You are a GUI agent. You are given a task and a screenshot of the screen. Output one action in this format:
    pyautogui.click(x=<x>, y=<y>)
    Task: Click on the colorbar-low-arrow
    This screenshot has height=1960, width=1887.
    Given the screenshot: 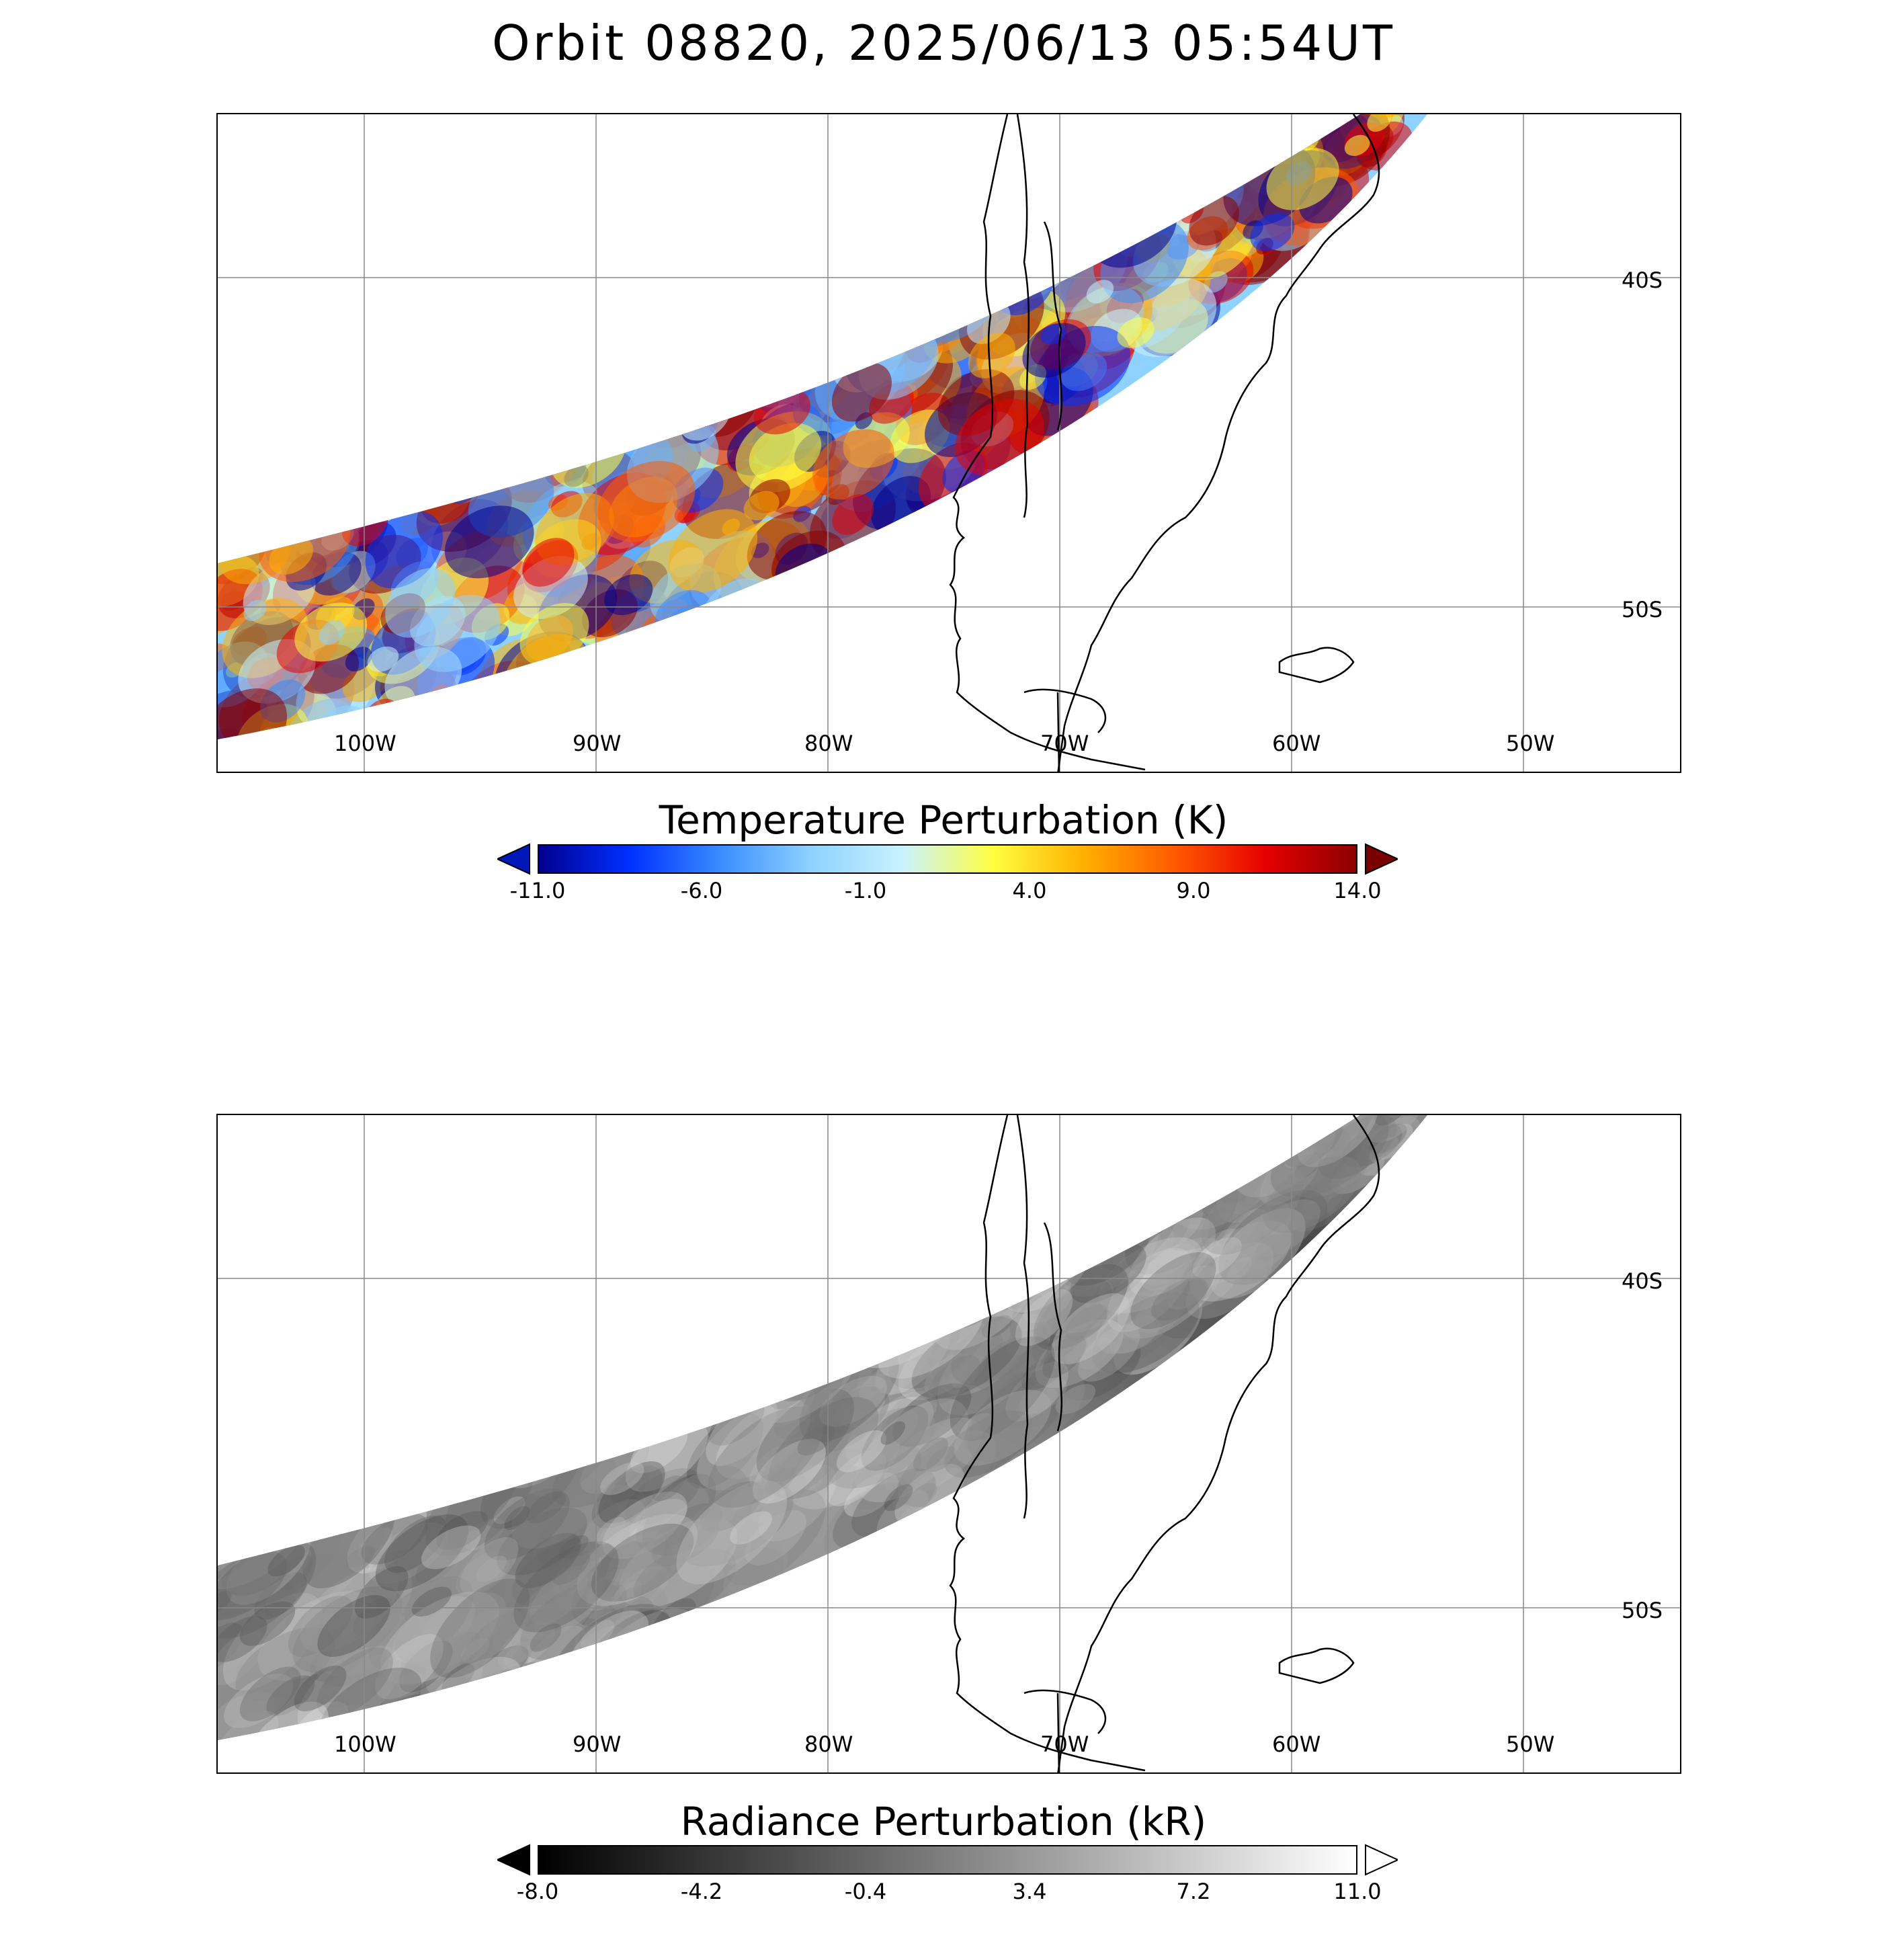 What is the action you would take?
    pyautogui.click(x=513, y=1860)
    